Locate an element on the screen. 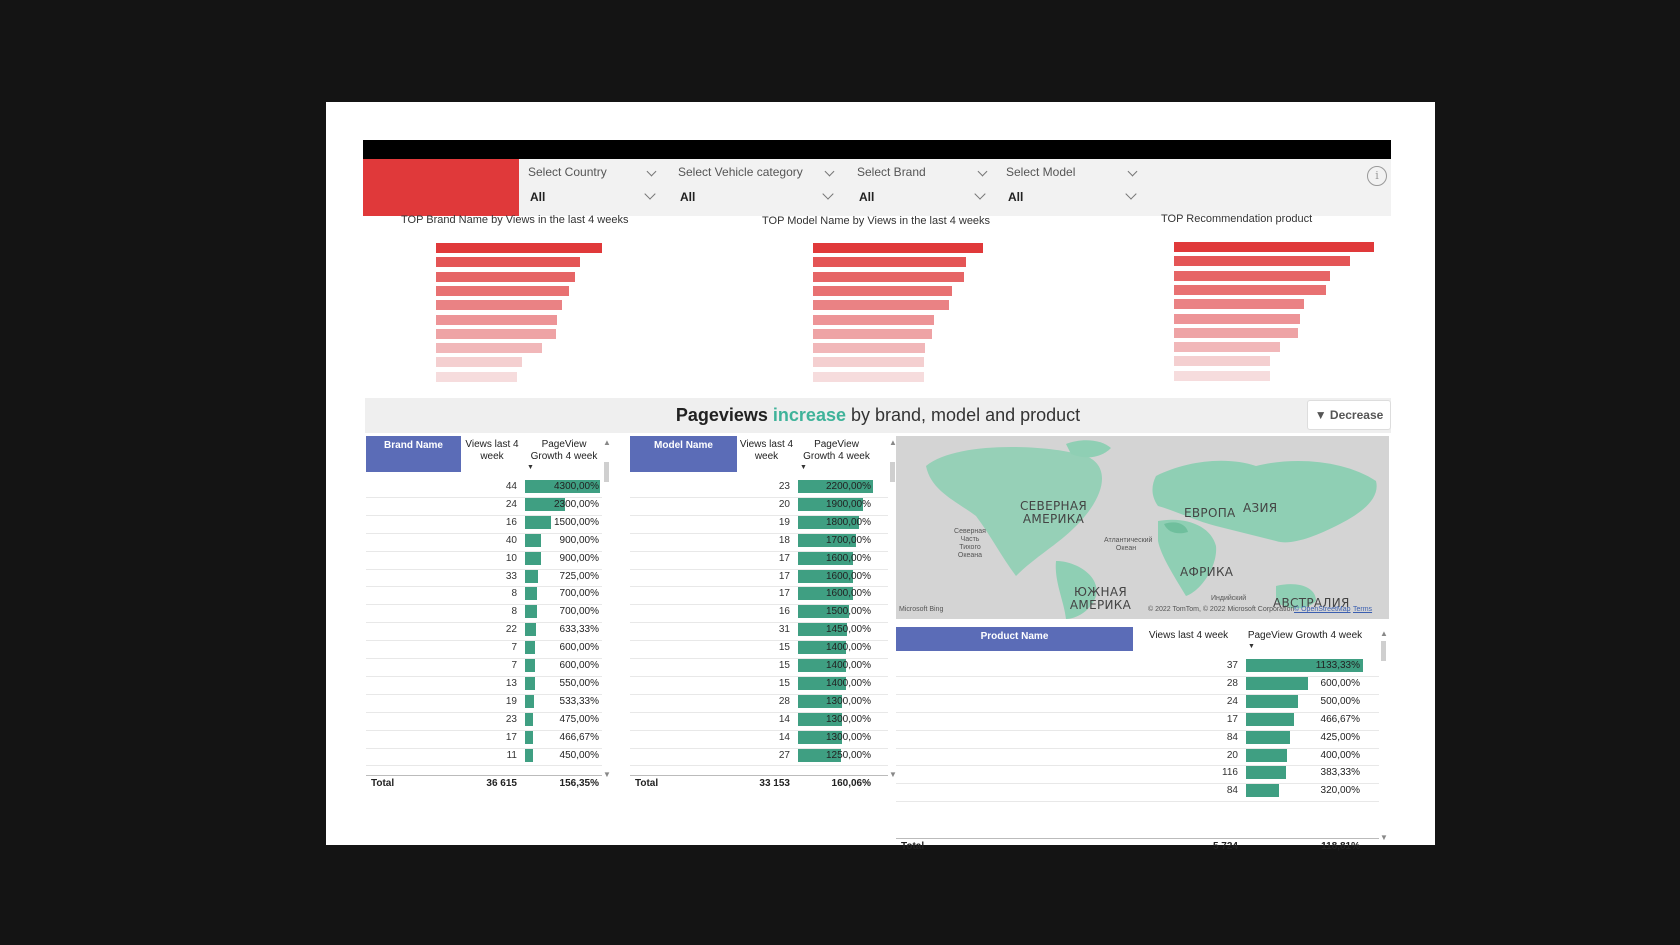  filter-model: Select Model All is located at coordinates (1070, 187).